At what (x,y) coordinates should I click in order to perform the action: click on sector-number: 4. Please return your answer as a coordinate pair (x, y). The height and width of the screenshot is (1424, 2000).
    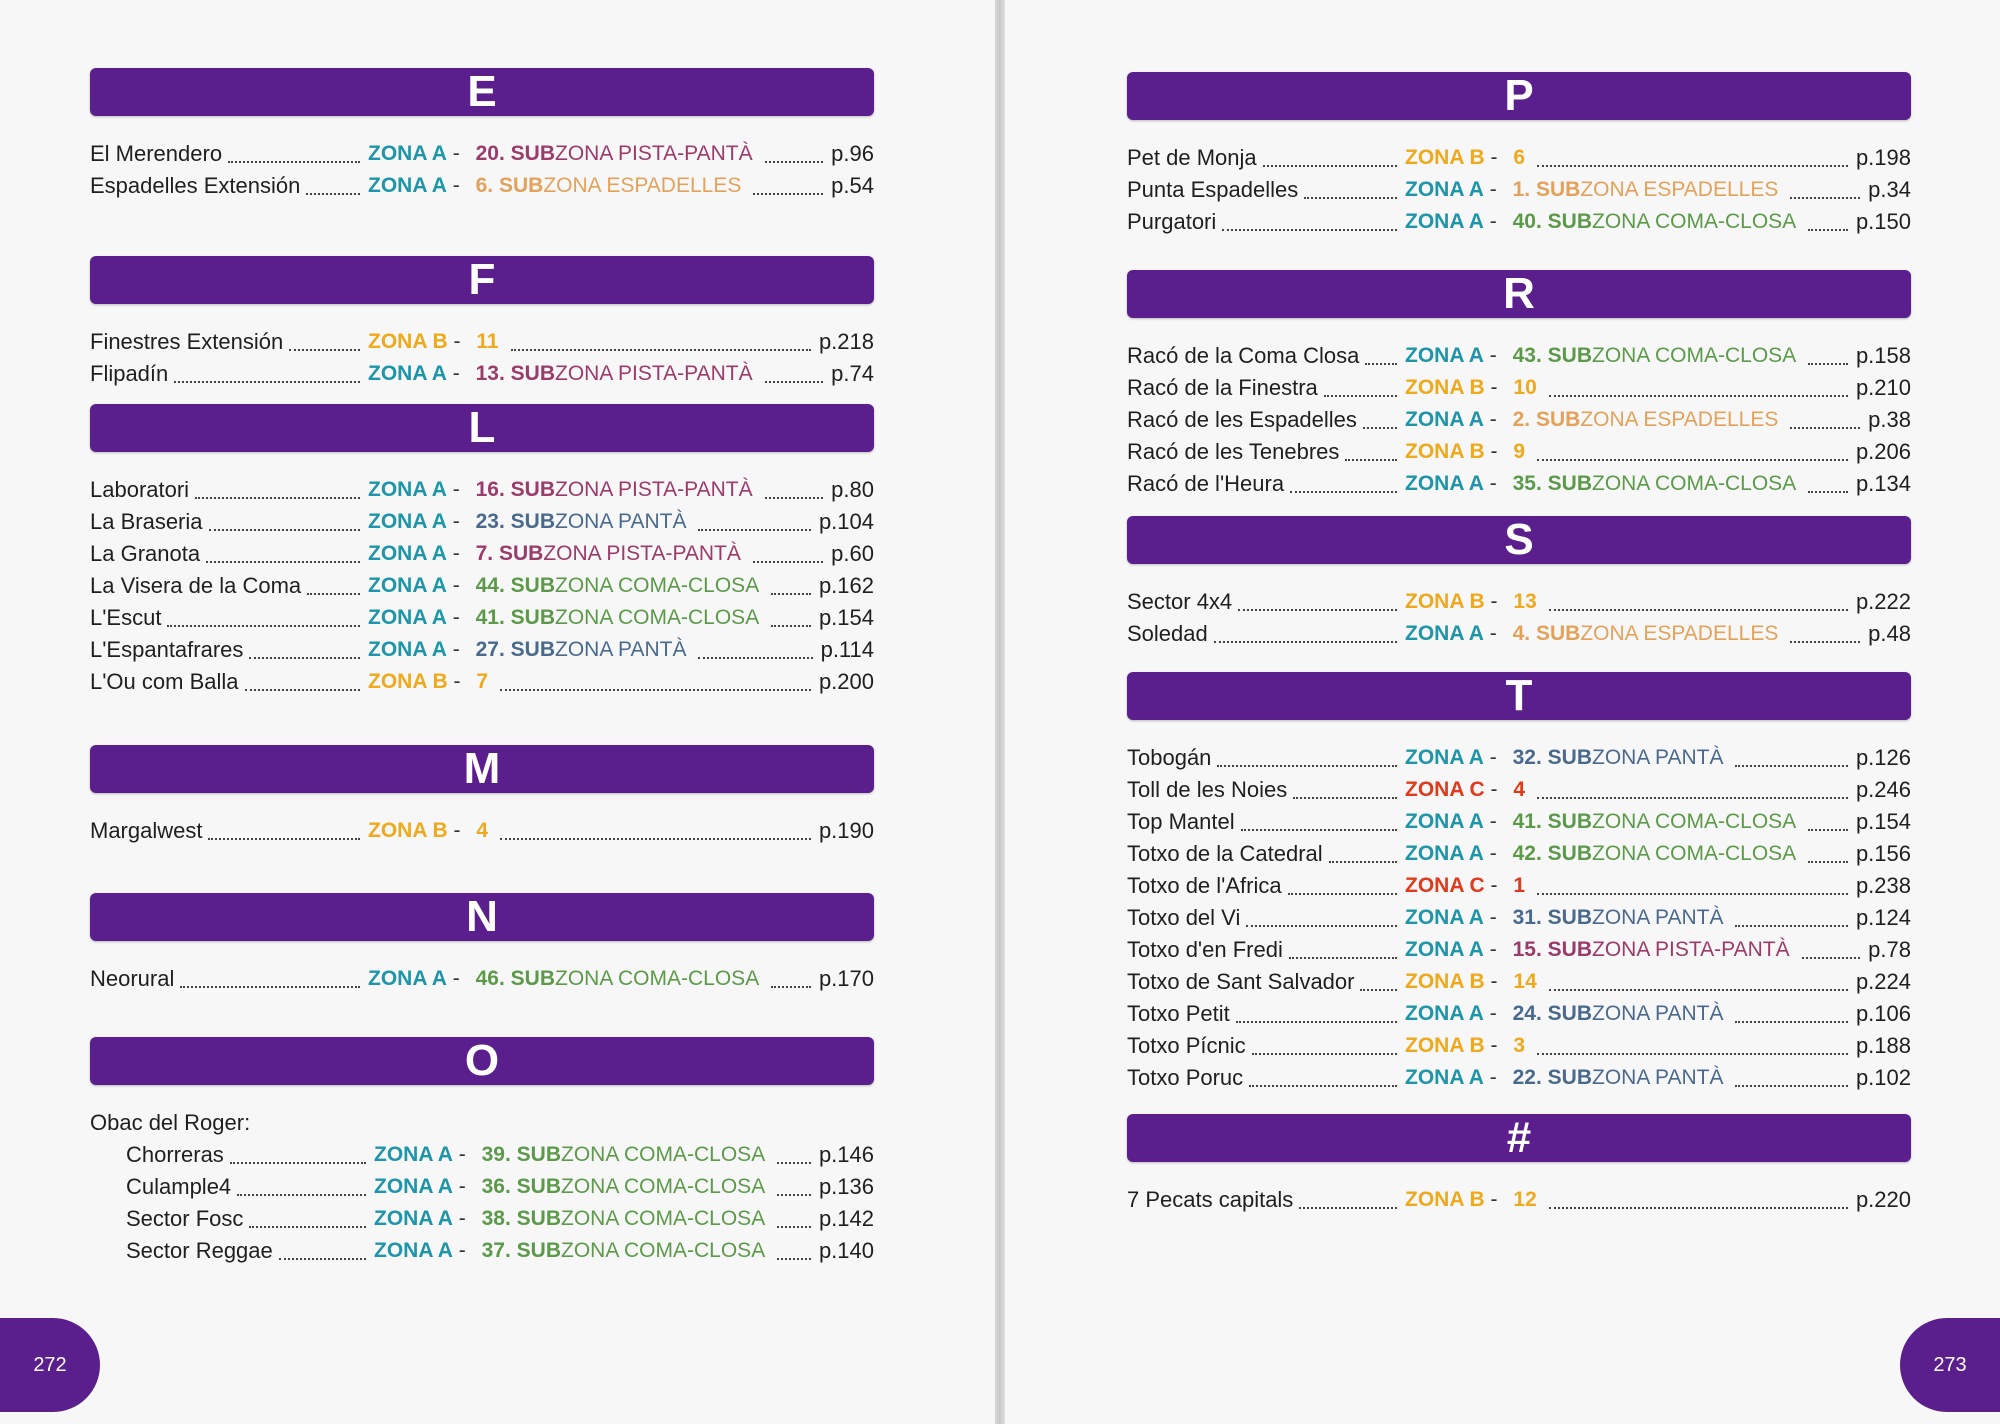
    Looking at the image, I should click on (482, 830).